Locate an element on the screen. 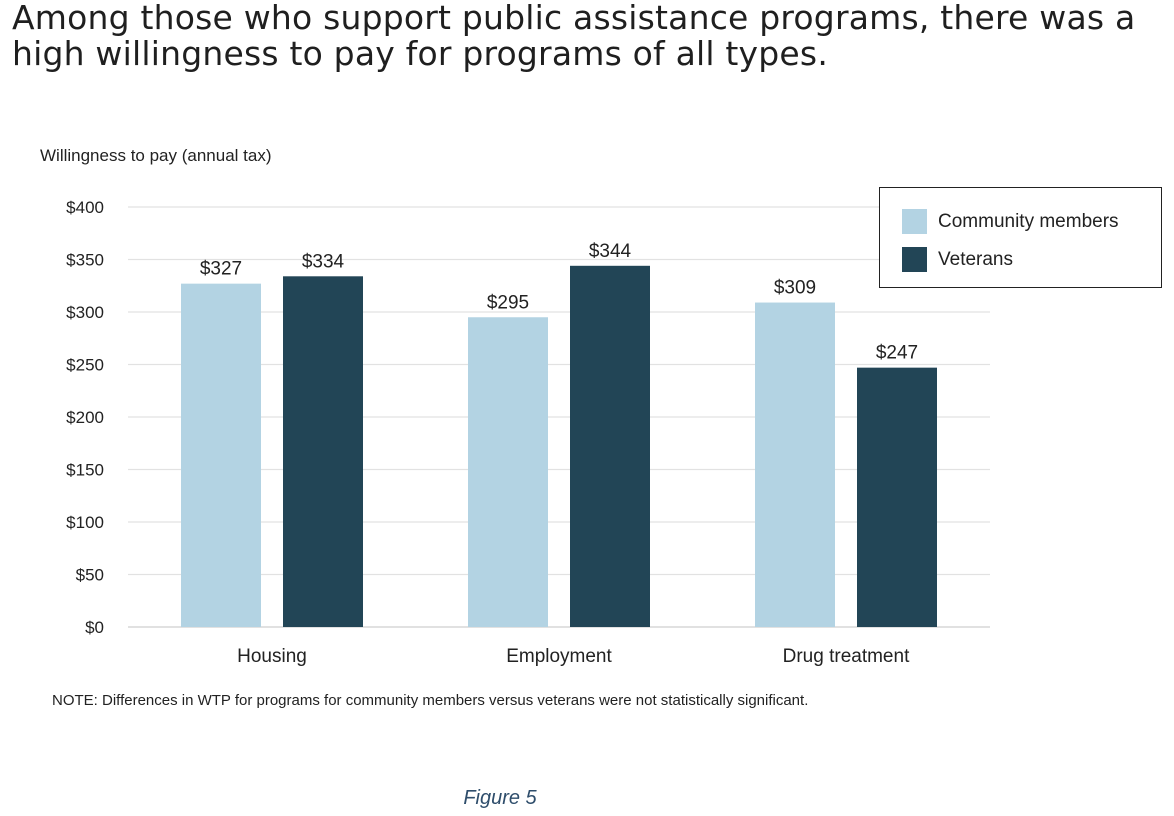 The height and width of the screenshot is (816, 1174). bar-value-label: $327 is located at coordinates (221, 269).